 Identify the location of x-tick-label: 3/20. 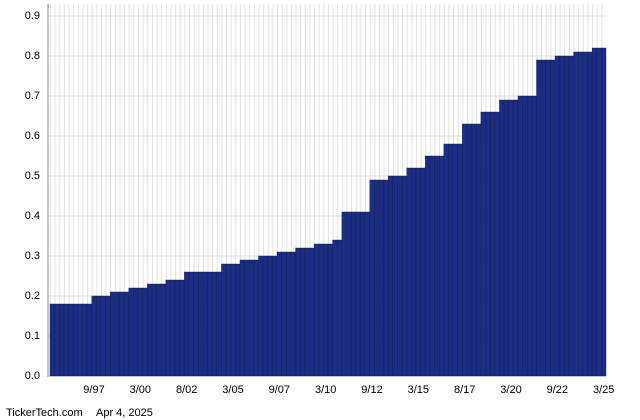
(510, 390).